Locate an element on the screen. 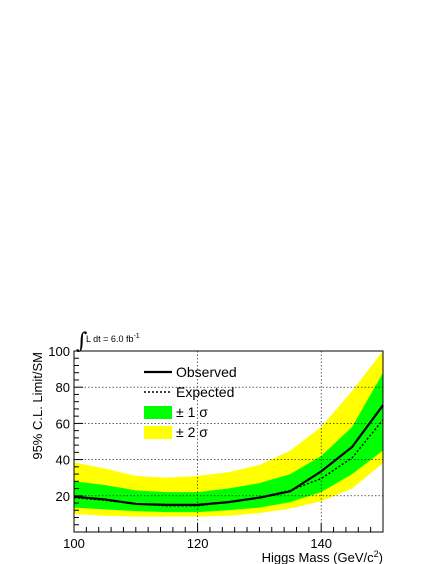 This screenshot has width=436, height=564. luminosity-annotation: ∫ L dt = 6.0 fb-1 is located at coordinates (108, 341).